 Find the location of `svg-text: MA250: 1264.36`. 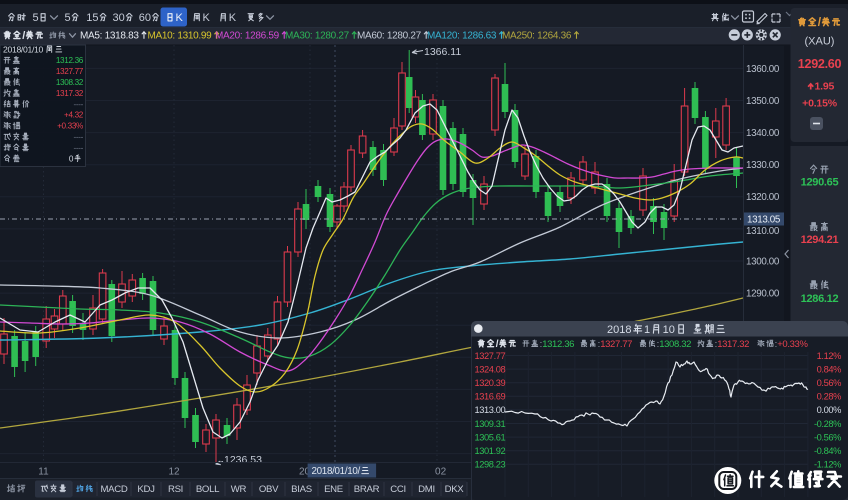

svg-text: MA250: 1264.36 is located at coordinates (537, 36).